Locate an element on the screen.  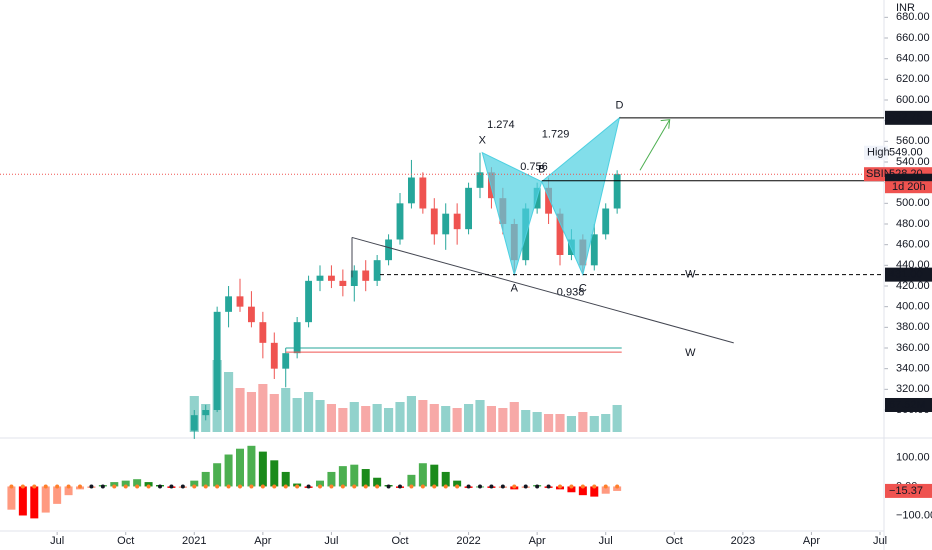
volume-tag-bg is located at coordinates (908, 404).